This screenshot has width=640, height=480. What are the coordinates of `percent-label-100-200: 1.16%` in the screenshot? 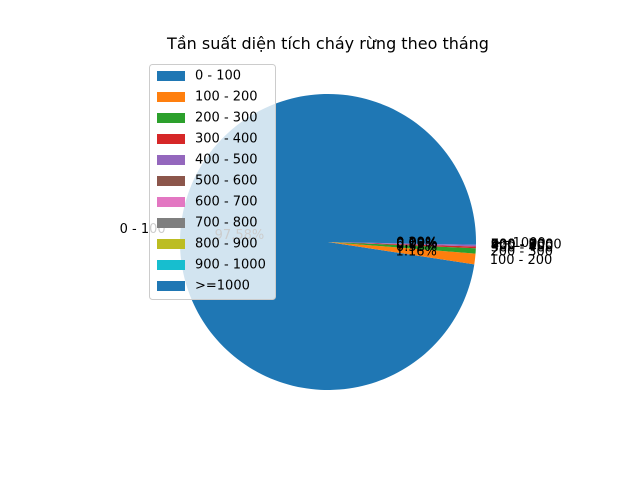 It's located at (416, 252).